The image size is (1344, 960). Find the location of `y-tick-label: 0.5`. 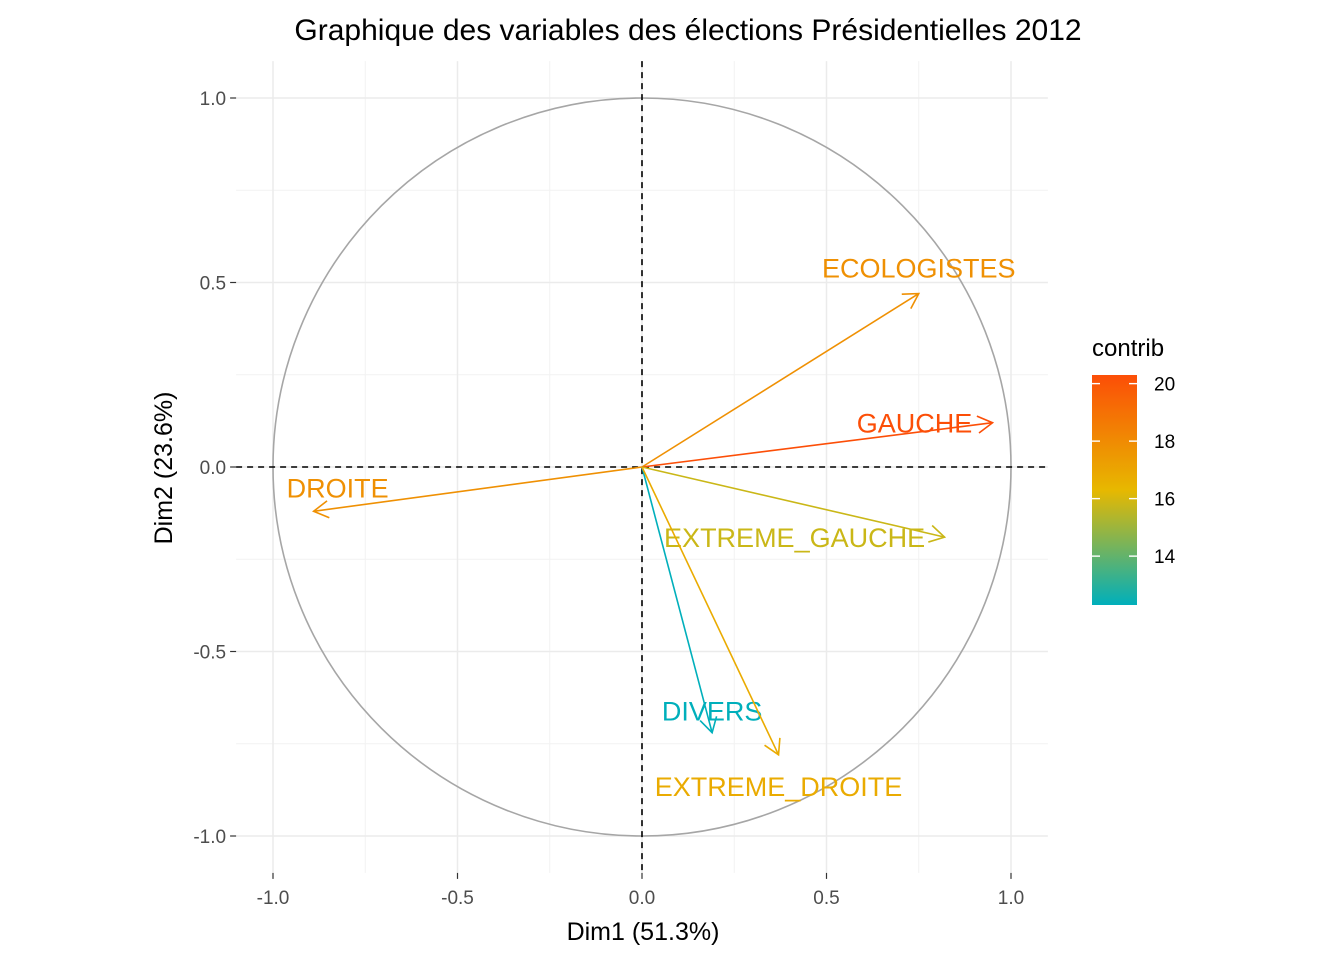

y-tick-label: 0.5 is located at coordinates (213, 284).